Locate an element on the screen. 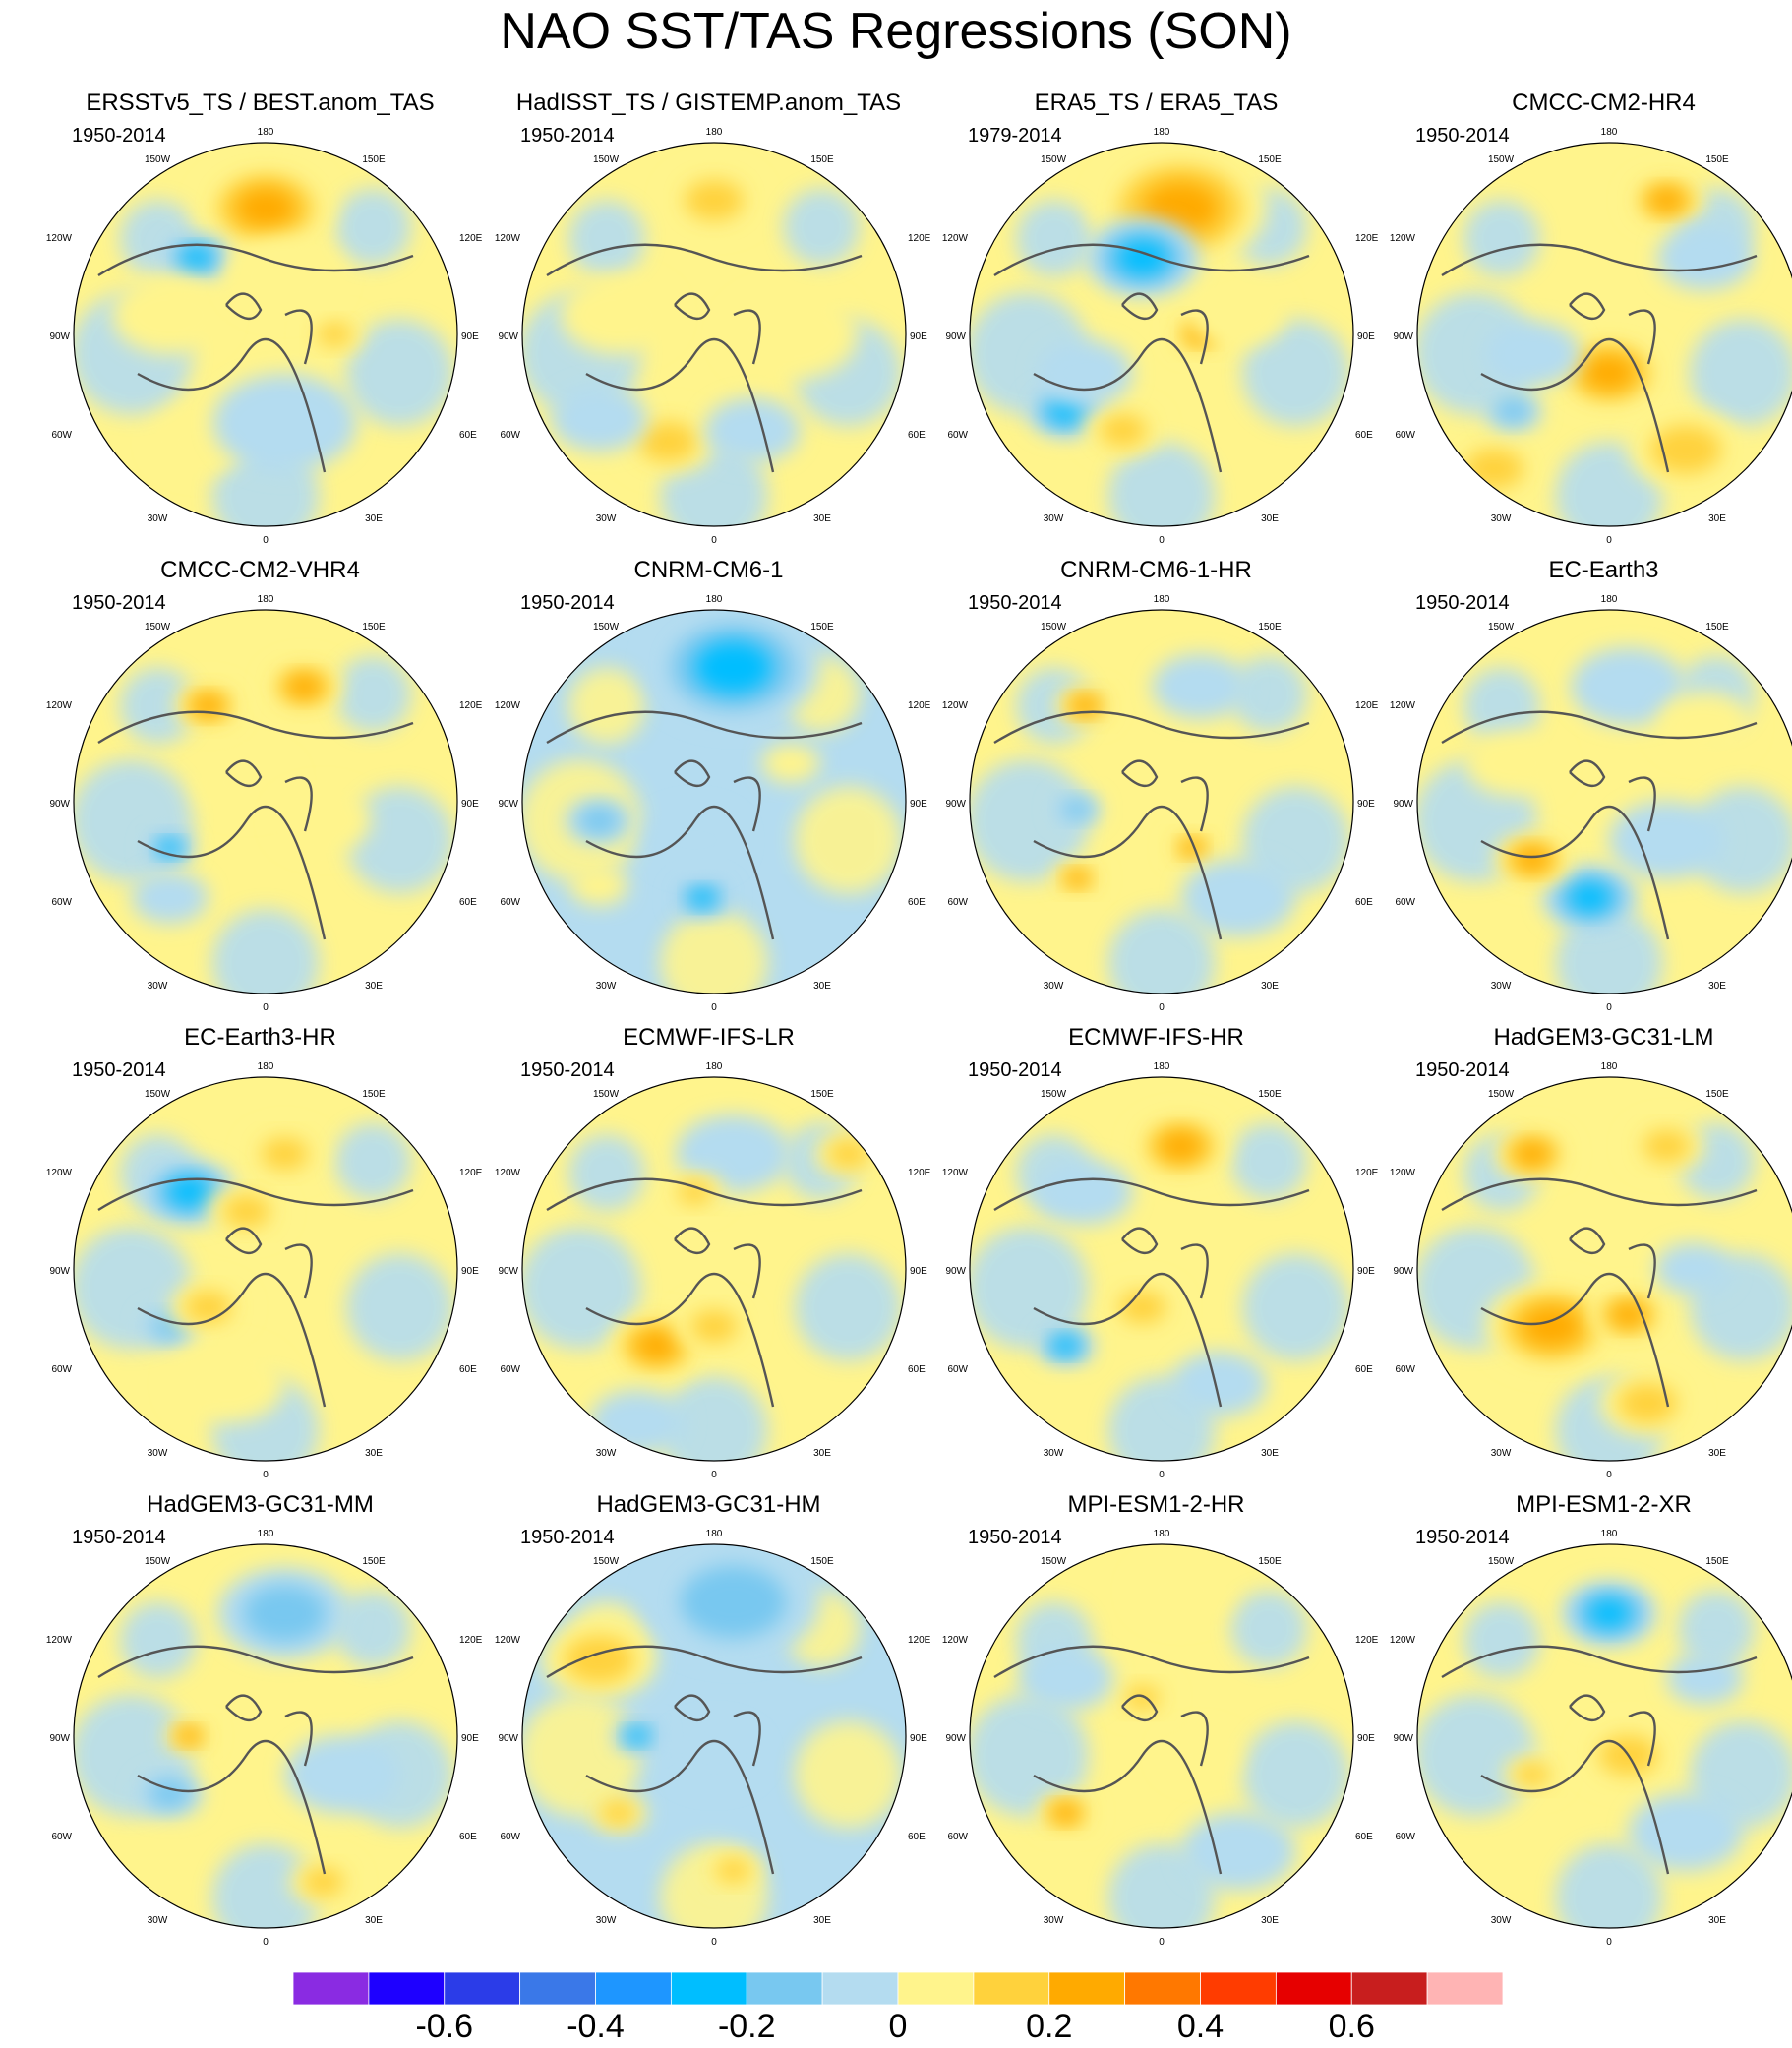  panel-period: 1979-2014 is located at coordinates (1015, 136).